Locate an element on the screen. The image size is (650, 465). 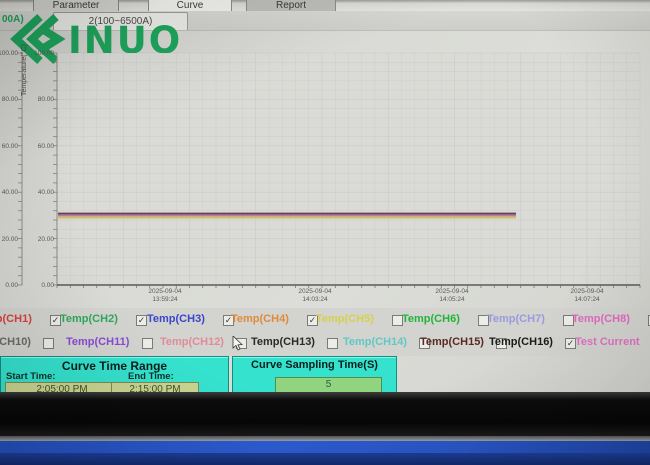
device-tab-bar: 00A) 2(100~6500A) is located at coordinates (325, 21).